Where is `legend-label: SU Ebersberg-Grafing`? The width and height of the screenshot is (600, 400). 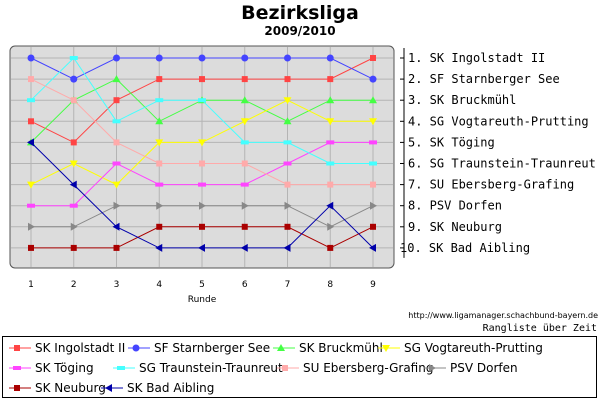 legend-label: SU Ebersberg-Grafing is located at coordinates (368, 368).